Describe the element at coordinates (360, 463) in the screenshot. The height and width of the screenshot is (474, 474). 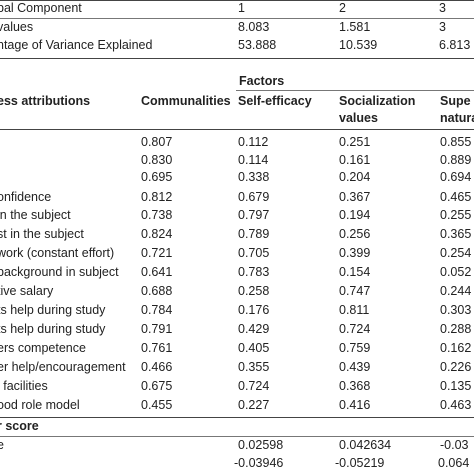
I see `factor-score-socialization: -0.05219` at that location.